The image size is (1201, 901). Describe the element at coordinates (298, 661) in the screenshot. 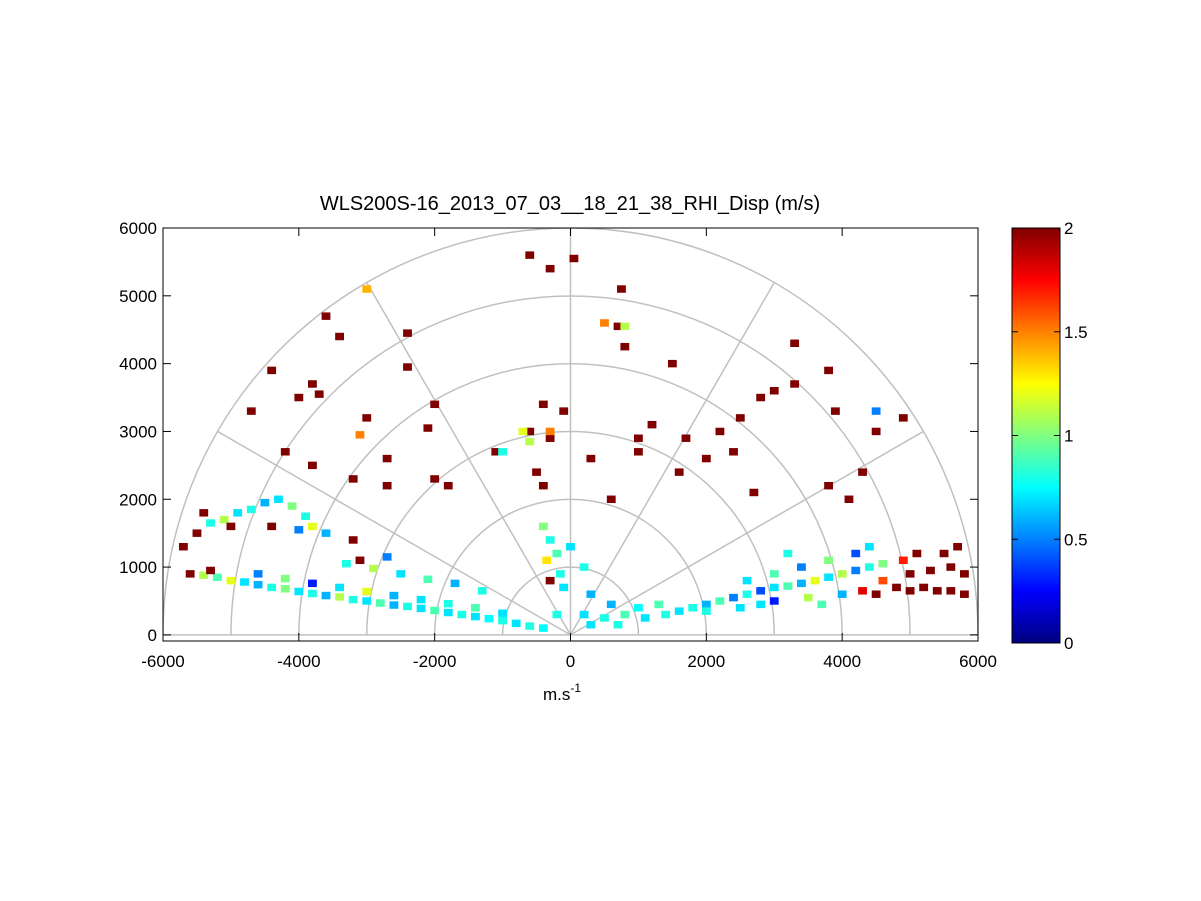

I see `x-tick-label: -4000` at that location.